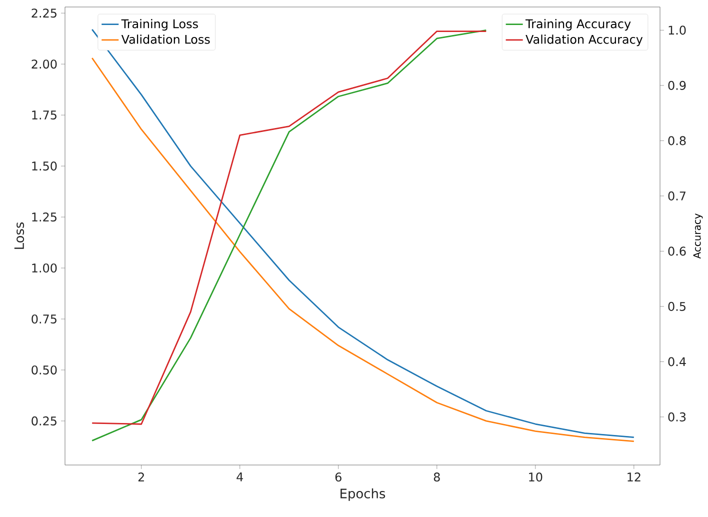 This screenshot has width=708, height=517. What do you see at coordinates (44, 268) in the screenshot?
I see `y-tick-label: 1.00` at bounding box center [44, 268].